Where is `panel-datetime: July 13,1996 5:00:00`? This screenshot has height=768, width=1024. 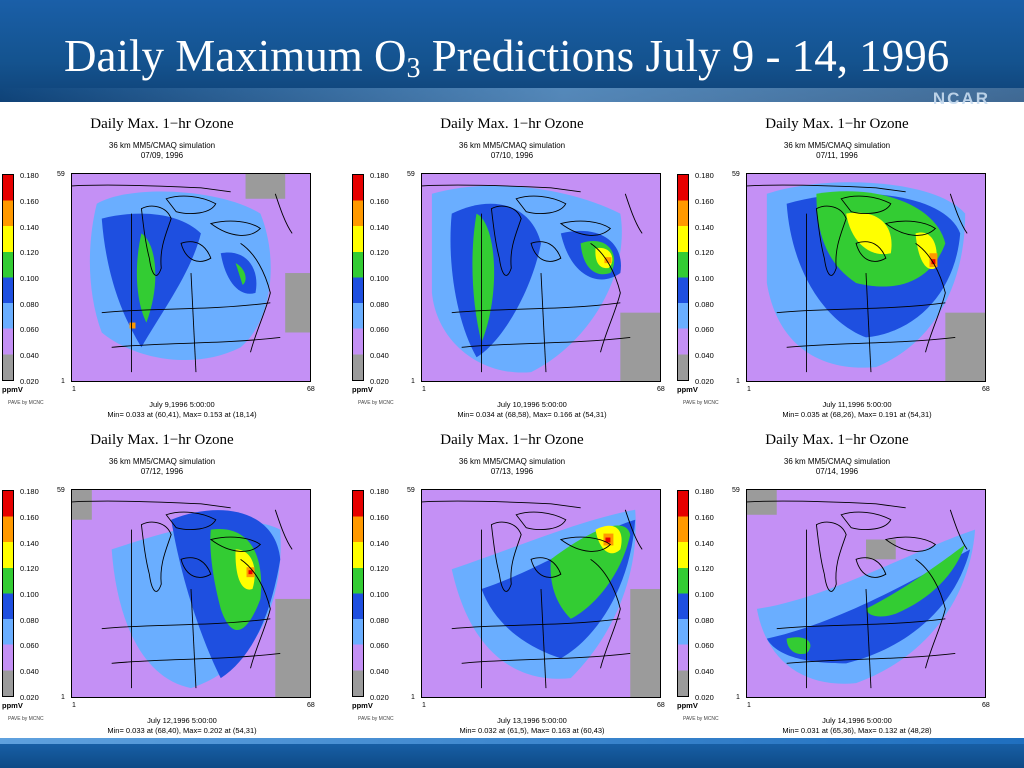 panel-datetime: July 13,1996 5:00:00 is located at coordinates (532, 720).